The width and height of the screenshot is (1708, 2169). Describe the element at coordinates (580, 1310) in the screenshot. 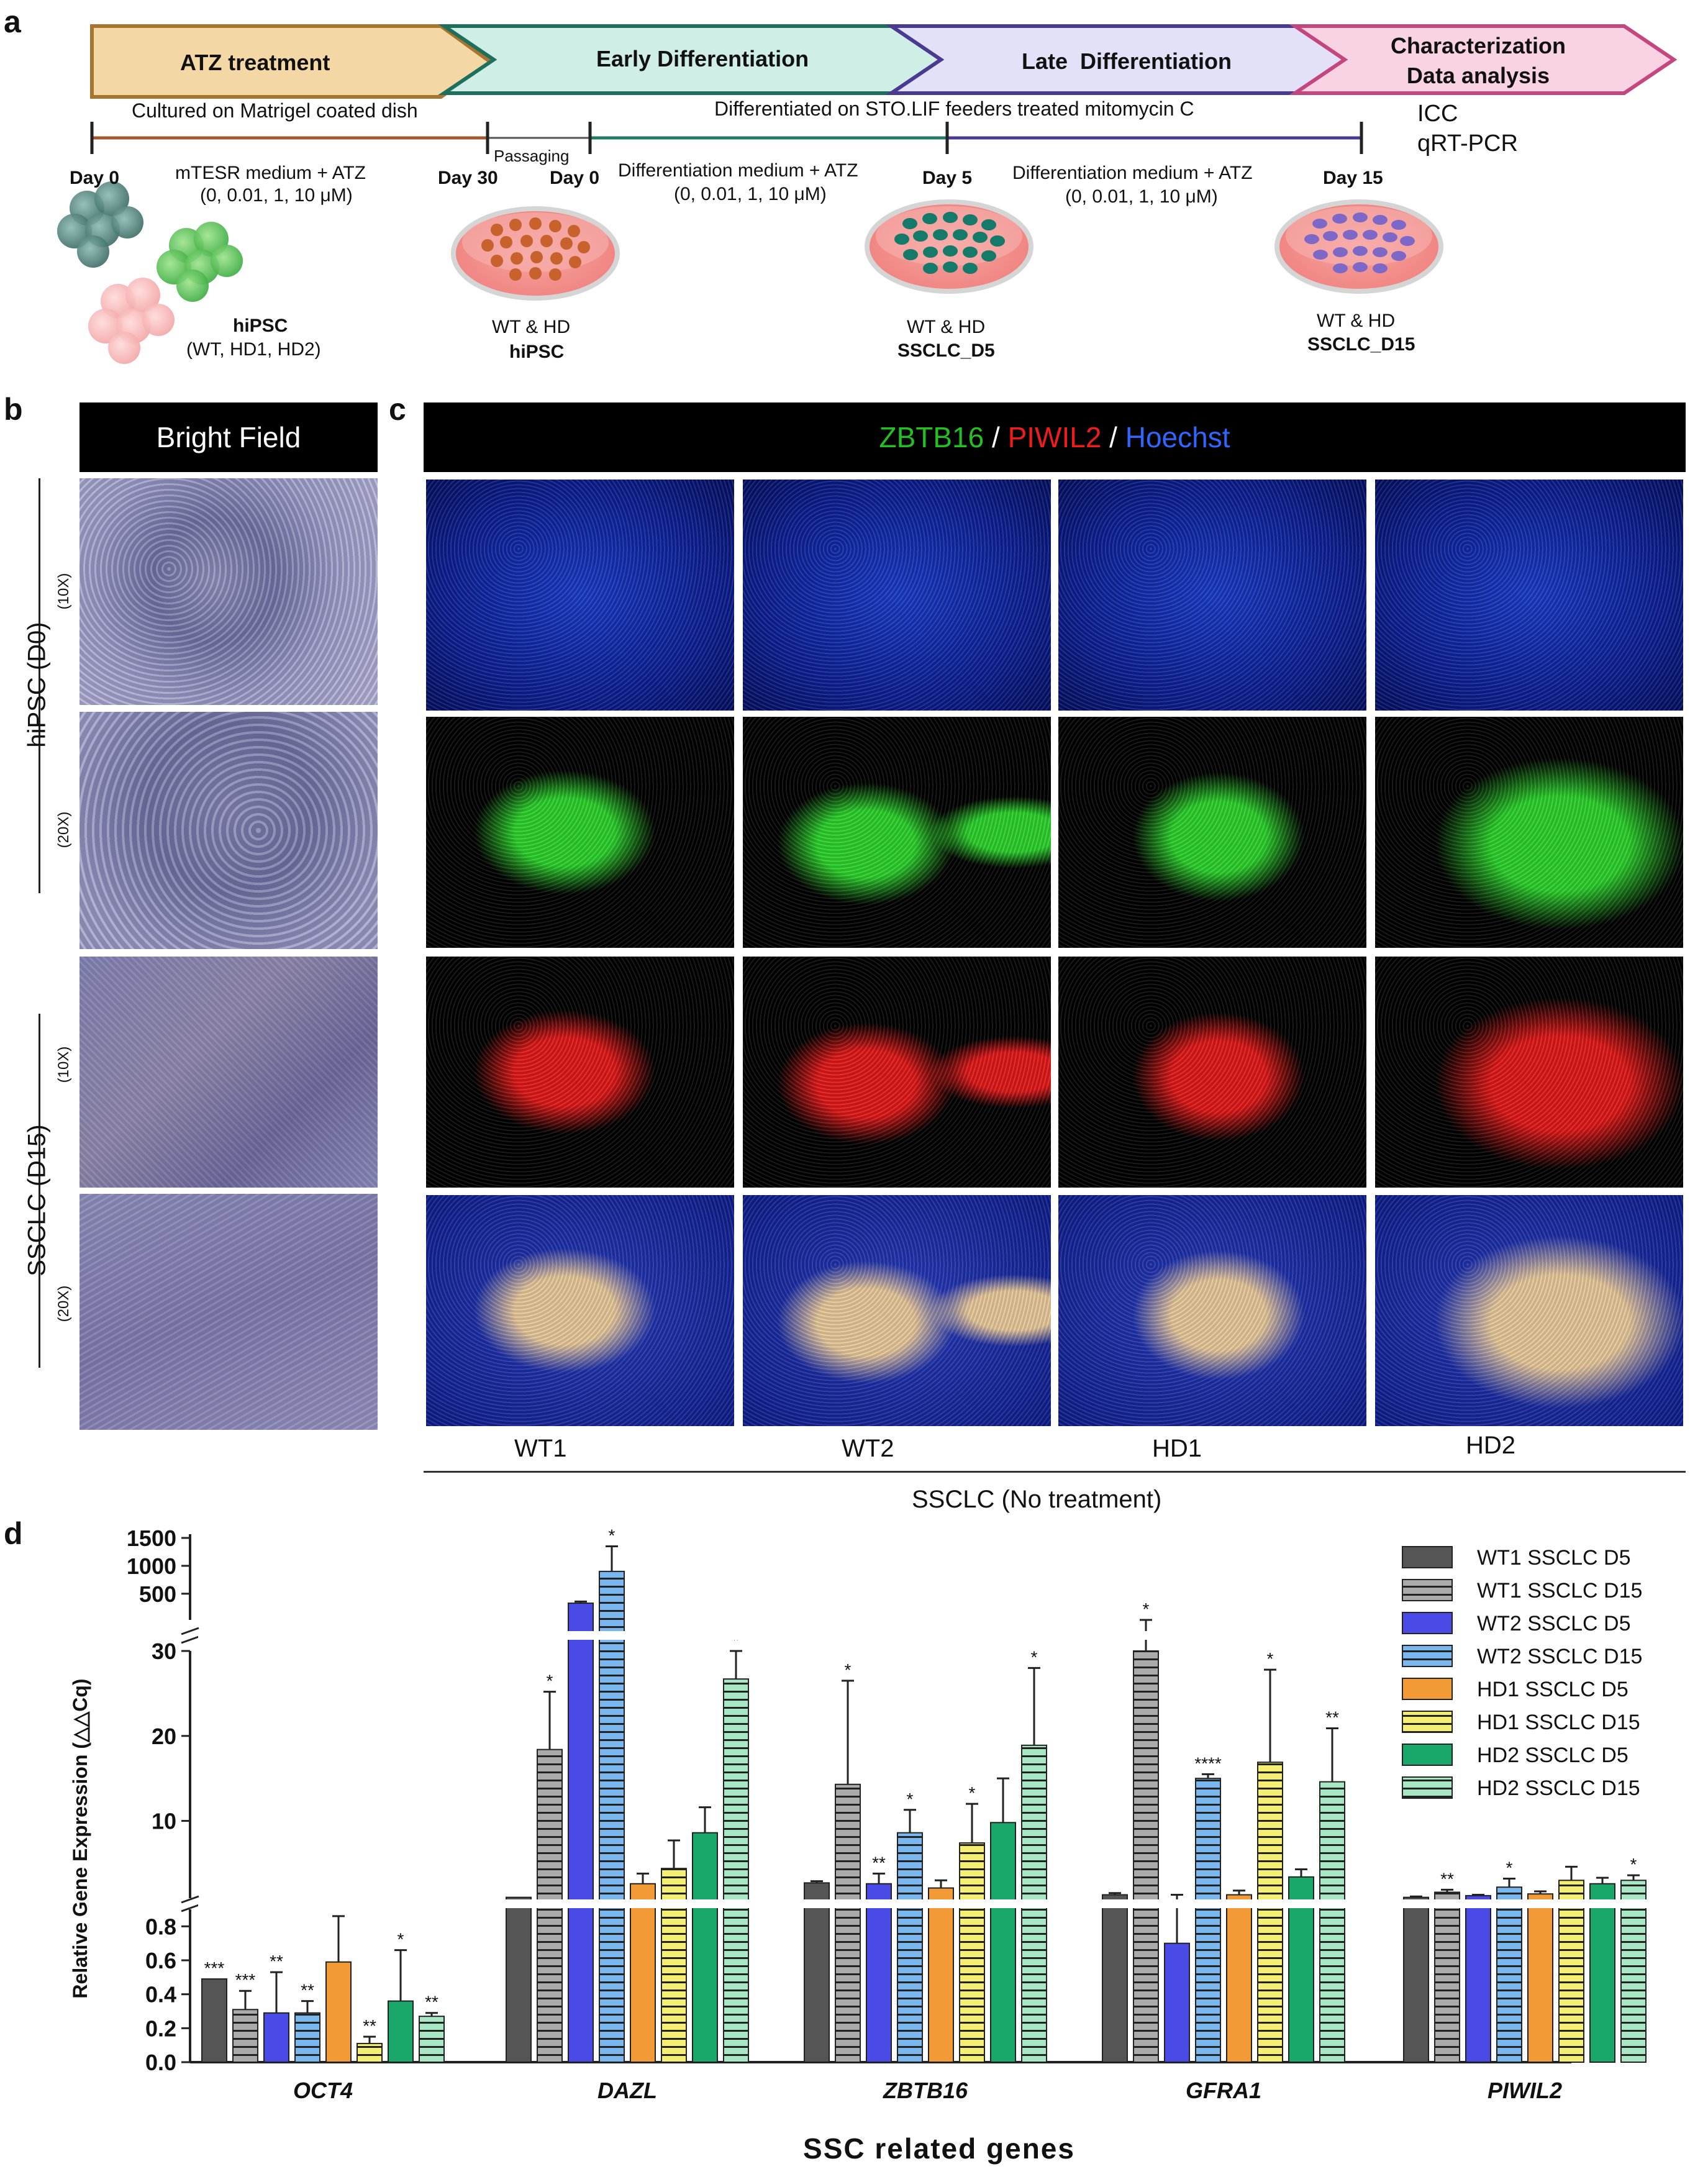

I see `icc-wt1-merge` at that location.